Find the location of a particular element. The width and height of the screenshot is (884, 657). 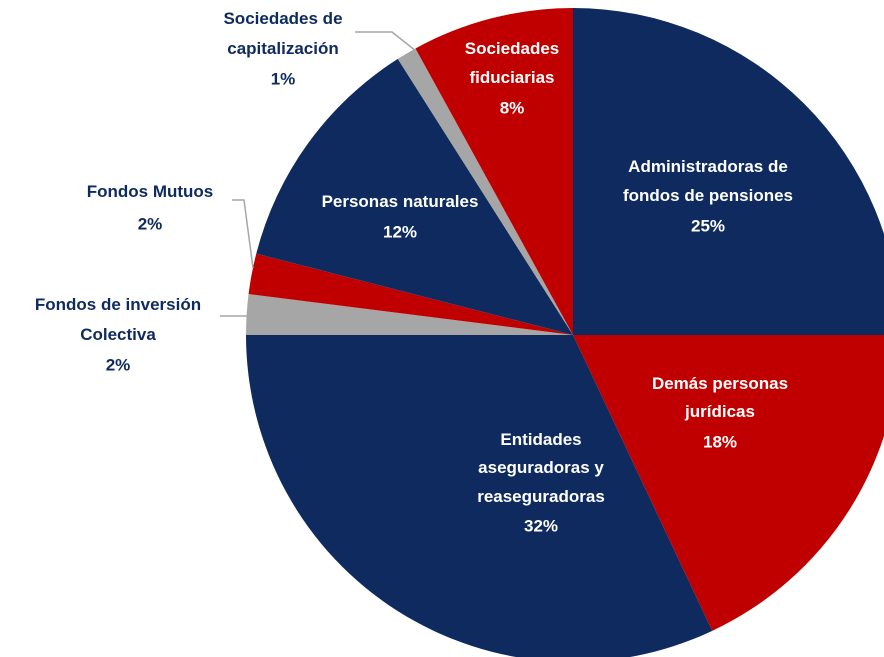

slice-label: Fondos de inversión Colectiva is located at coordinates (118, 319).